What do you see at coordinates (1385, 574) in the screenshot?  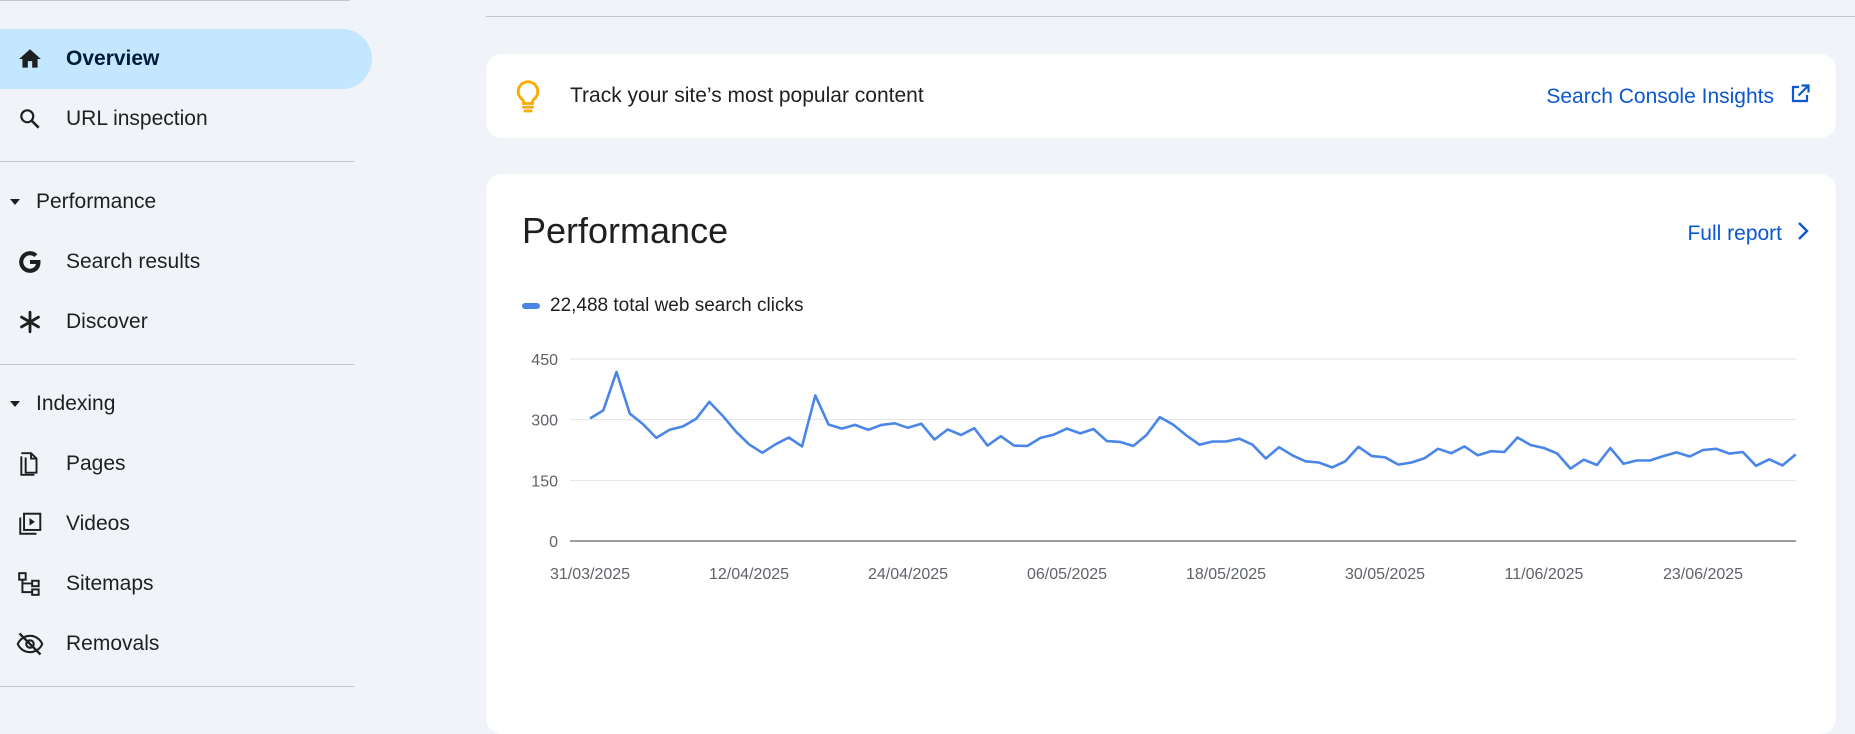 I see `x-tick-label: 30/05/2025` at bounding box center [1385, 574].